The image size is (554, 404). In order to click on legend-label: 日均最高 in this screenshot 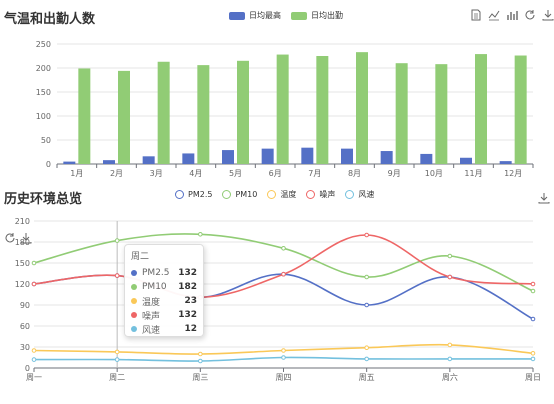, I will do `click(265, 15)`.